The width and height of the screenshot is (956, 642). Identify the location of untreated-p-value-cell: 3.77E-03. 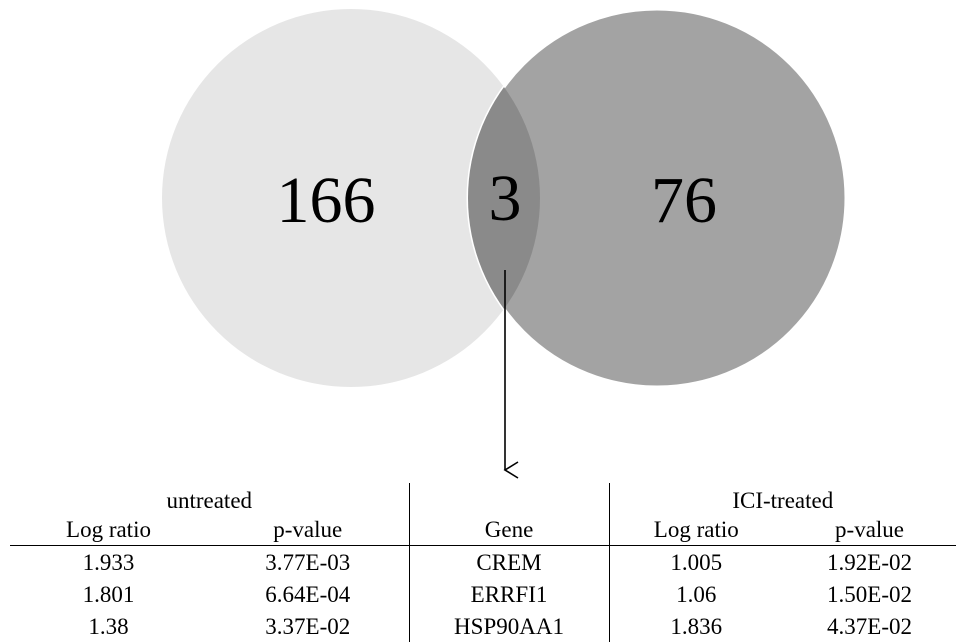
(308, 562).